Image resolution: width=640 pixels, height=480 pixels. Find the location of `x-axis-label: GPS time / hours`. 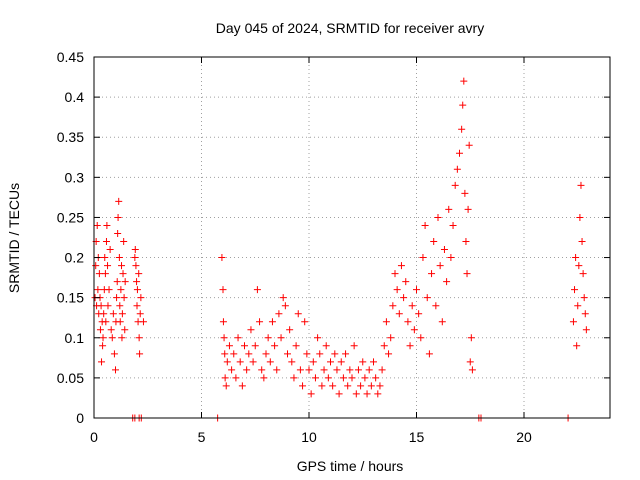

x-axis-label: GPS time / hours is located at coordinates (350, 466).